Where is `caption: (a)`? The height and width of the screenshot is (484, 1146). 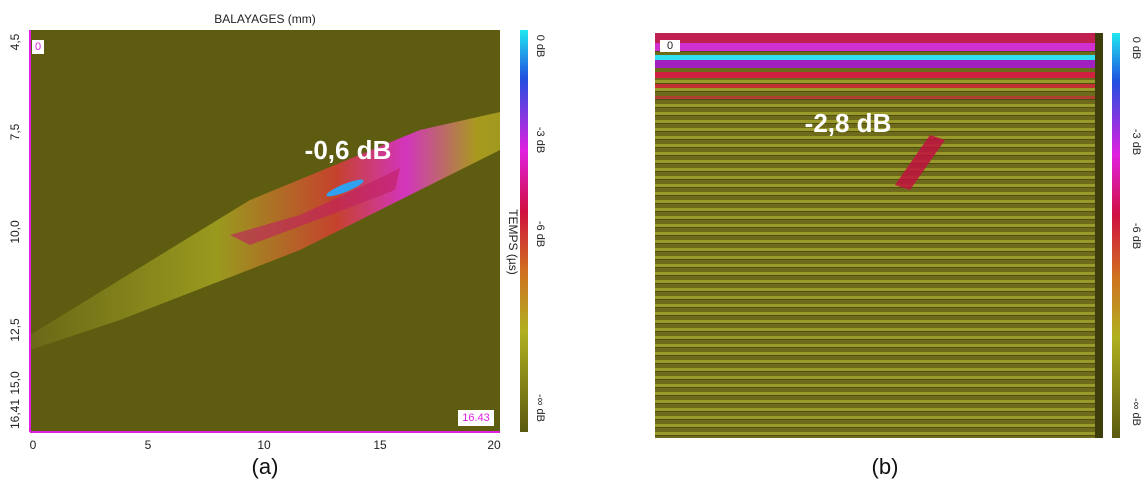 caption: (a) is located at coordinates (265, 466).